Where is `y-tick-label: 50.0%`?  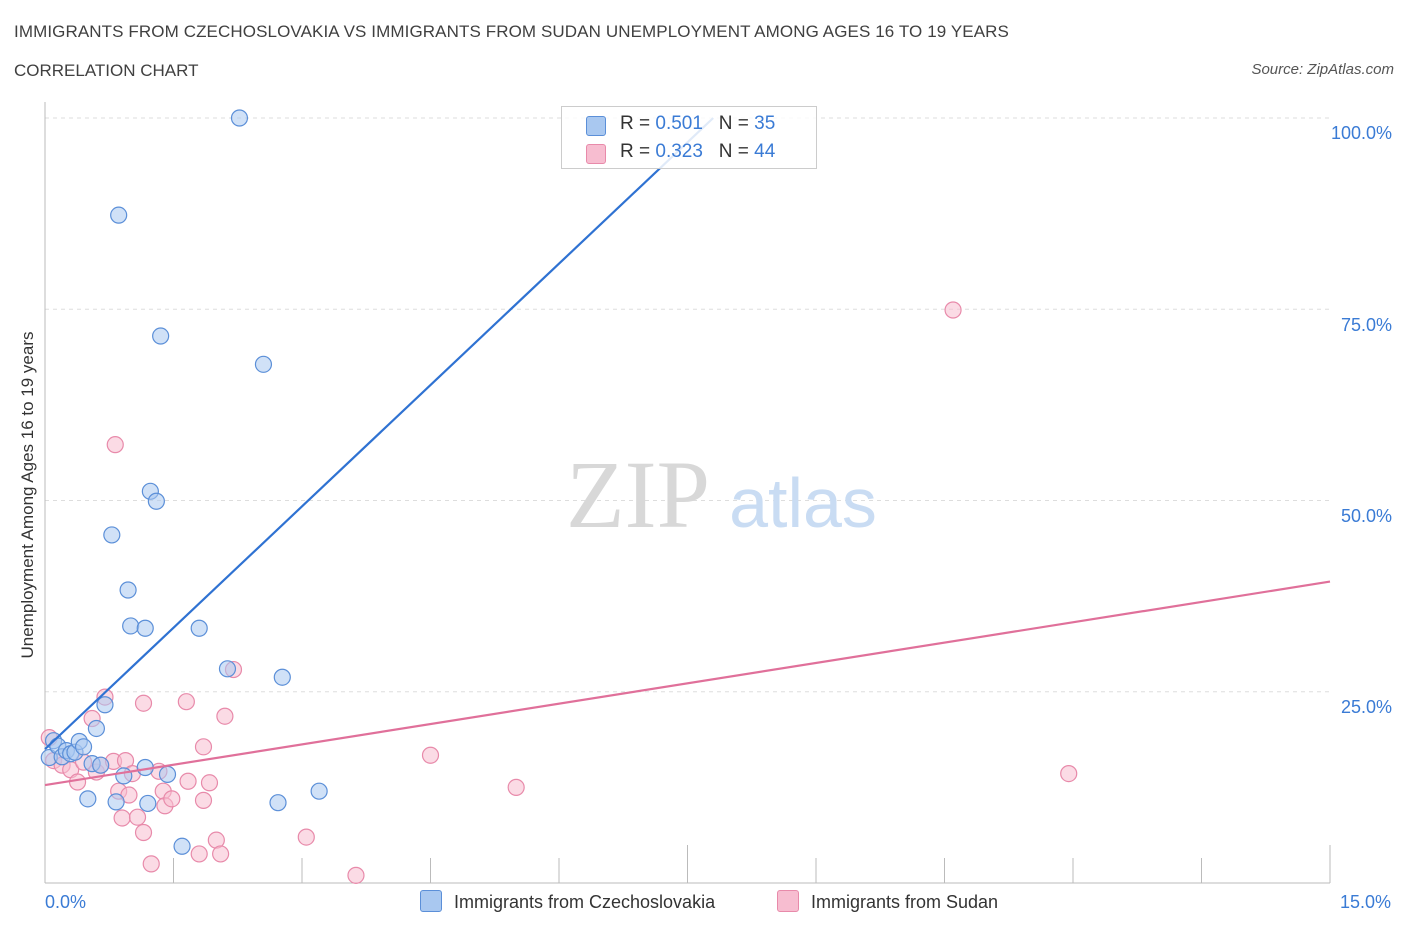
y-tick-label: 50.0% is located at coordinates (1366, 516).